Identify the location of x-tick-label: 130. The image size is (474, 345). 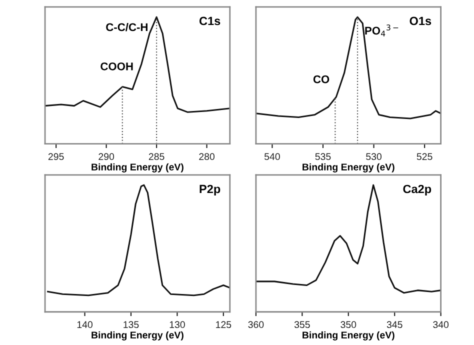
(177, 324).